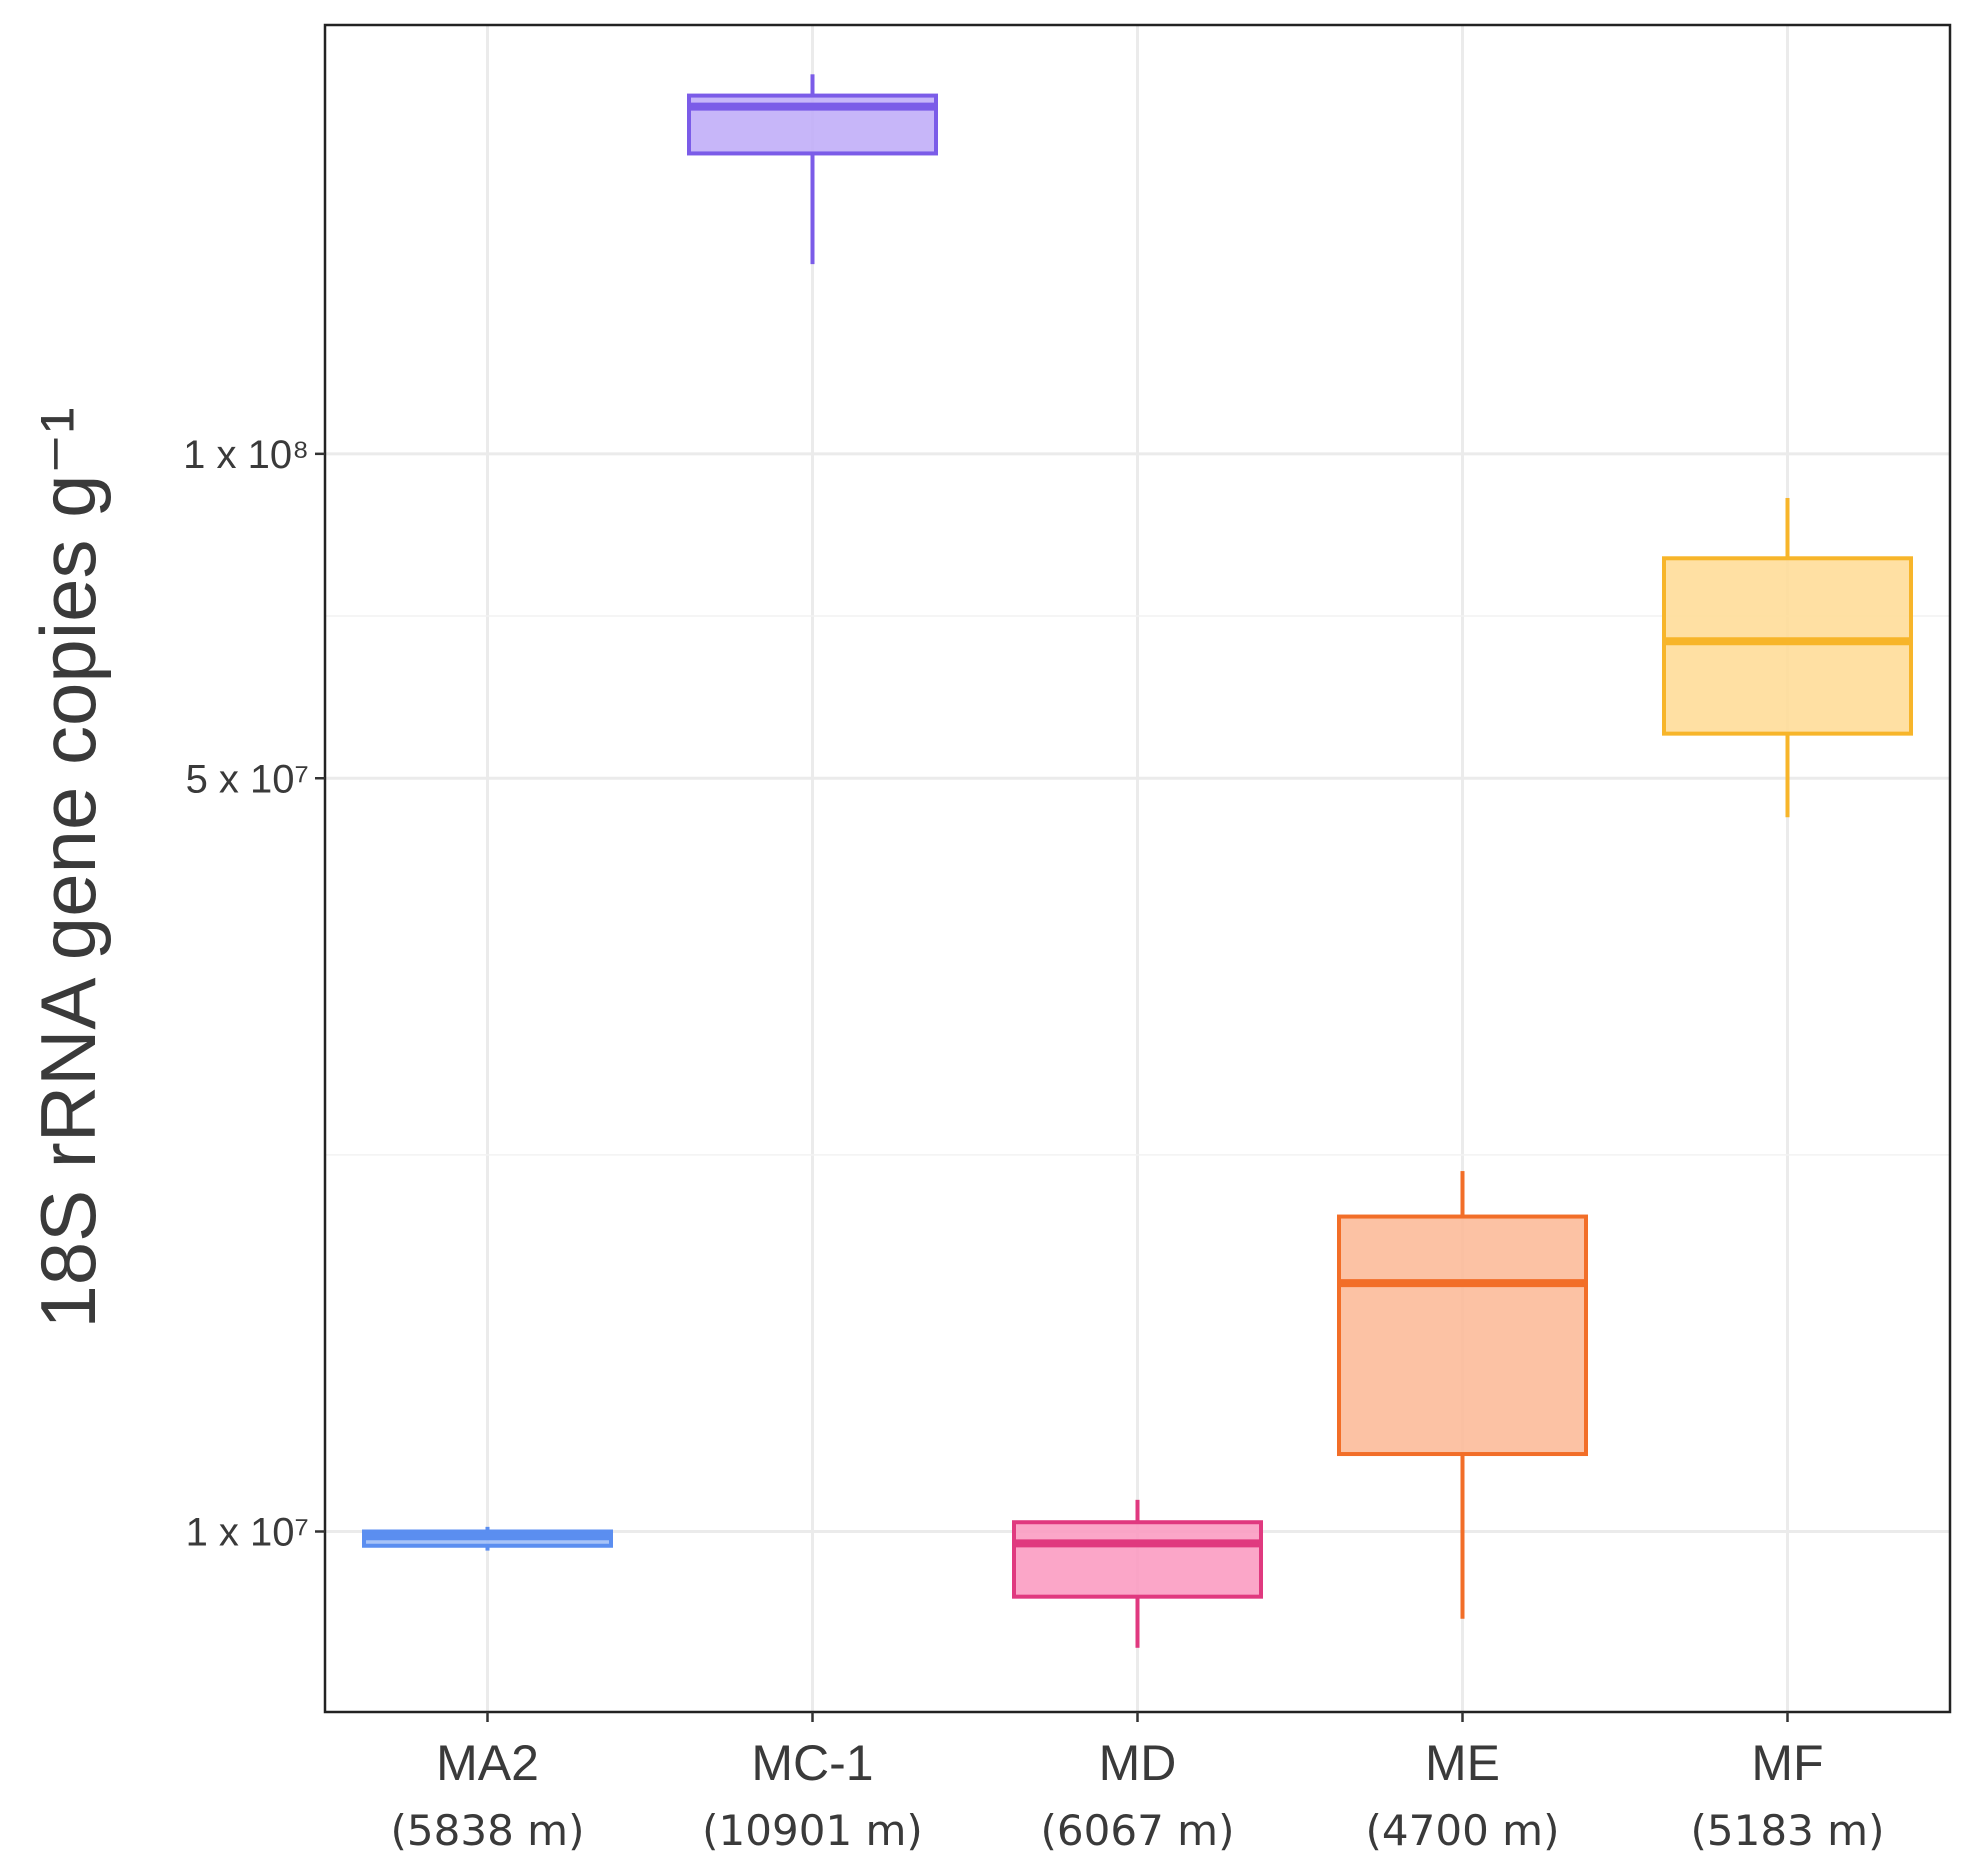  What do you see at coordinates (812, 1830) in the screenshot?
I see `x-tick-depth-label: (10901 m)` at bounding box center [812, 1830].